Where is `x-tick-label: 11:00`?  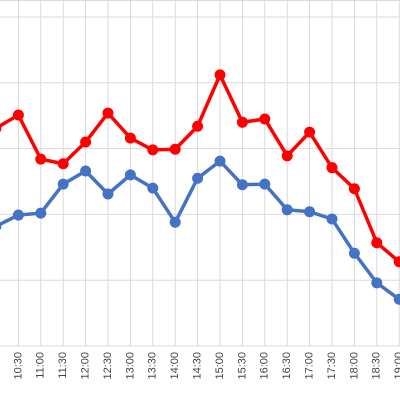 x-tick-label: 11:00 is located at coordinates (41, 365).